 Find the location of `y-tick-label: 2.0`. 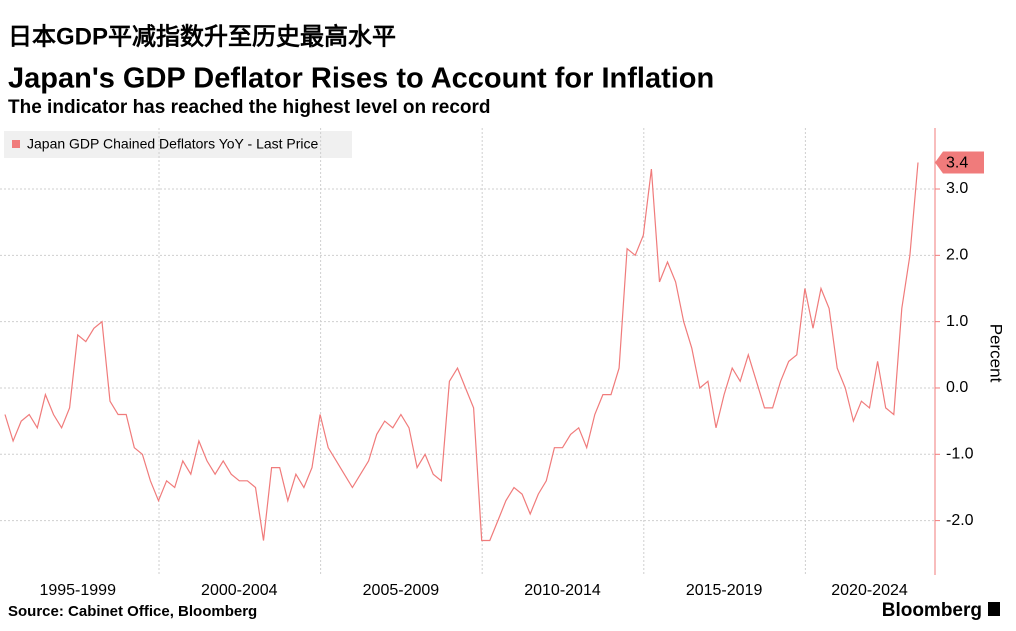

y-tick-label: 2.0 is located at coordinates (957, 255).